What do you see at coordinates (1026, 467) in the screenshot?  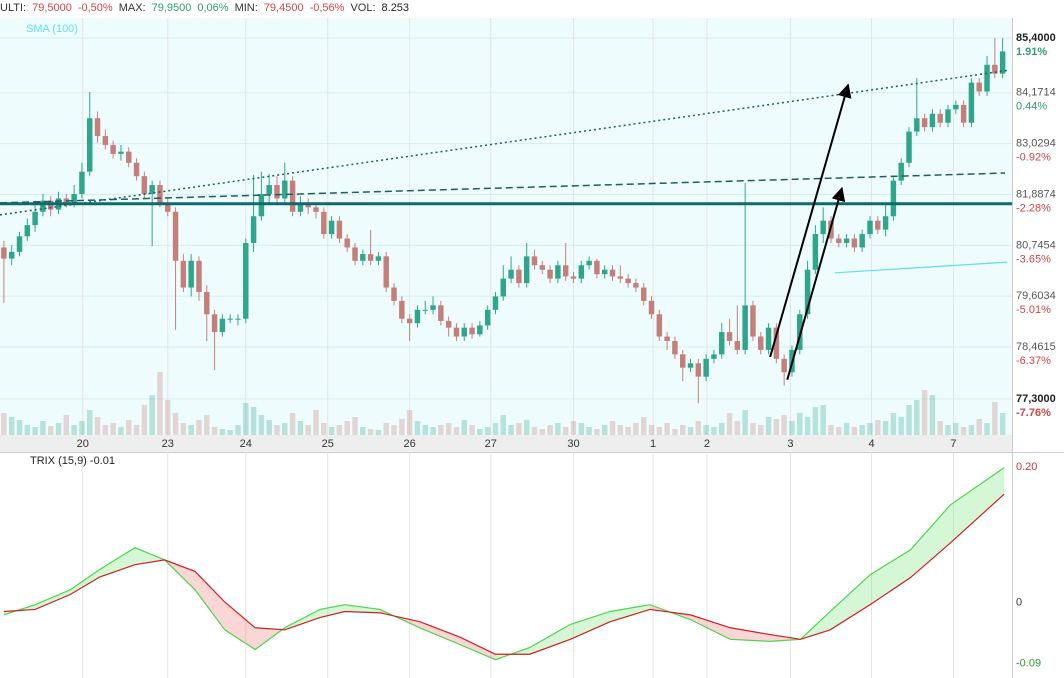 I see `y-tick-label: 0.20` at bounding box center [1026, 467].